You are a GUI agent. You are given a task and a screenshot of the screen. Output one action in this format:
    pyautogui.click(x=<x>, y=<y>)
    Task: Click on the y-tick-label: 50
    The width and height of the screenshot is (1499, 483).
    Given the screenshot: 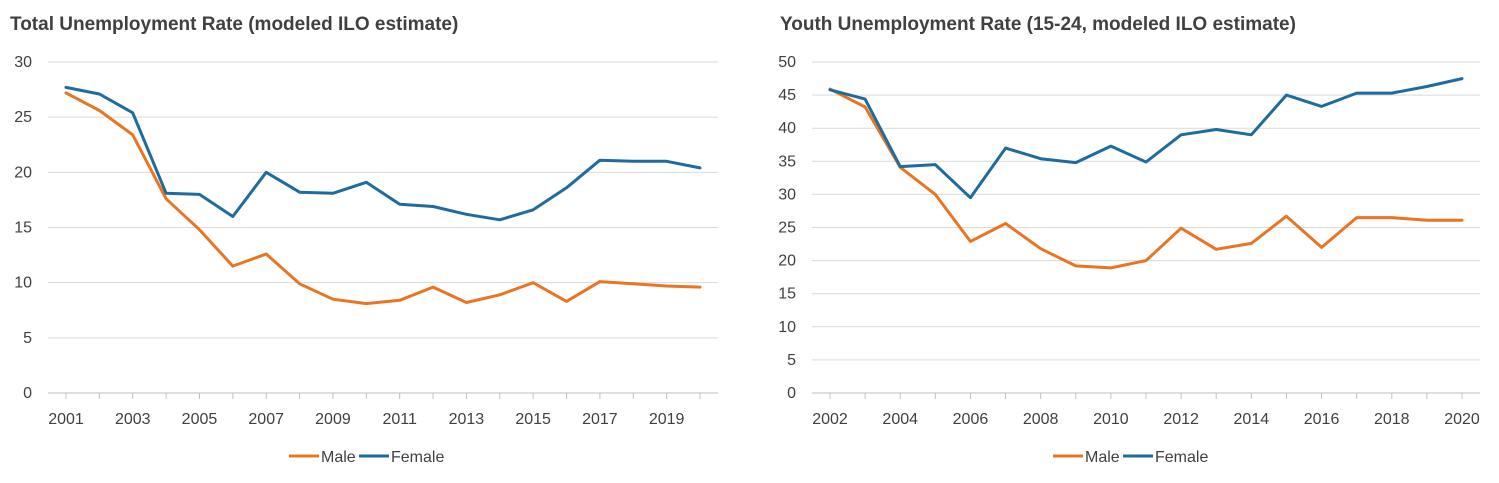 What is the action you would take?
    pyautogui.click(x=787, y=62)
    